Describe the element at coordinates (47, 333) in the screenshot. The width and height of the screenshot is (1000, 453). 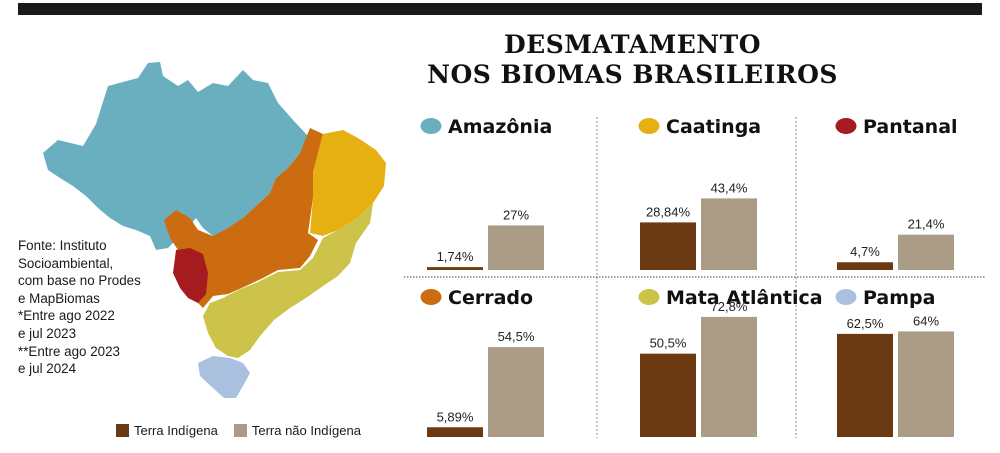
I see `source-line: e jul 2023` at that location.